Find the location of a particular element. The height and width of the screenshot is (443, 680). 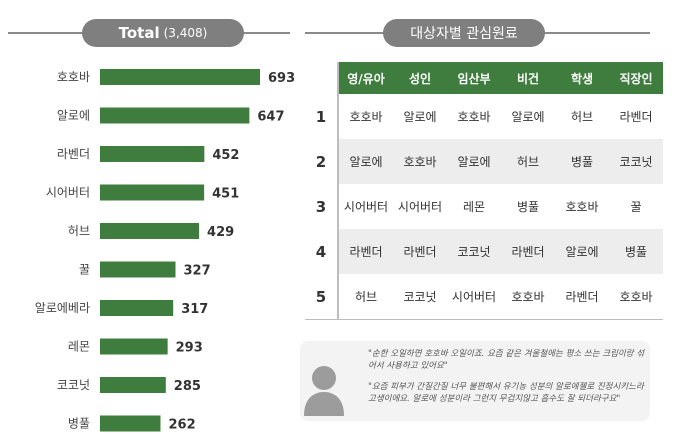

category-label: 허브 is located at coordinates (79, 231).